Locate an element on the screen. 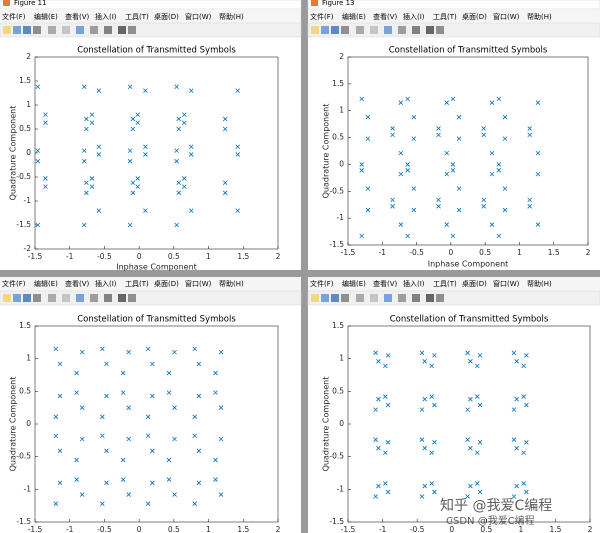 This screenshot has width=600, height=533. toolbar is located at coordinates (453, 298).